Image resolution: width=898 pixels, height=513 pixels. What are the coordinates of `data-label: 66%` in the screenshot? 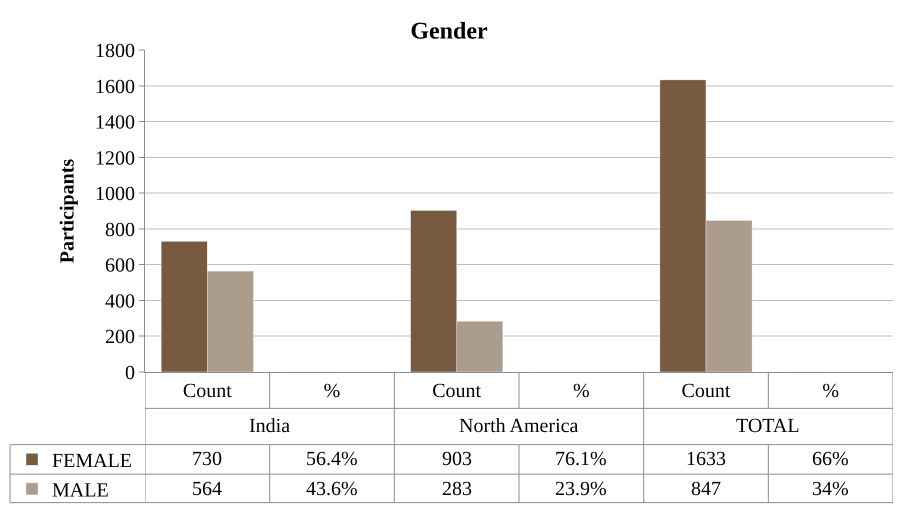 It's located at (830, 459).